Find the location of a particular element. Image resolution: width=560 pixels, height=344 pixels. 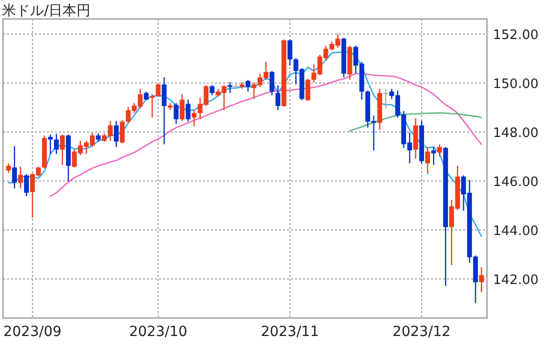

y-tick-label: 148.00 is located at coordinates (515, 133).